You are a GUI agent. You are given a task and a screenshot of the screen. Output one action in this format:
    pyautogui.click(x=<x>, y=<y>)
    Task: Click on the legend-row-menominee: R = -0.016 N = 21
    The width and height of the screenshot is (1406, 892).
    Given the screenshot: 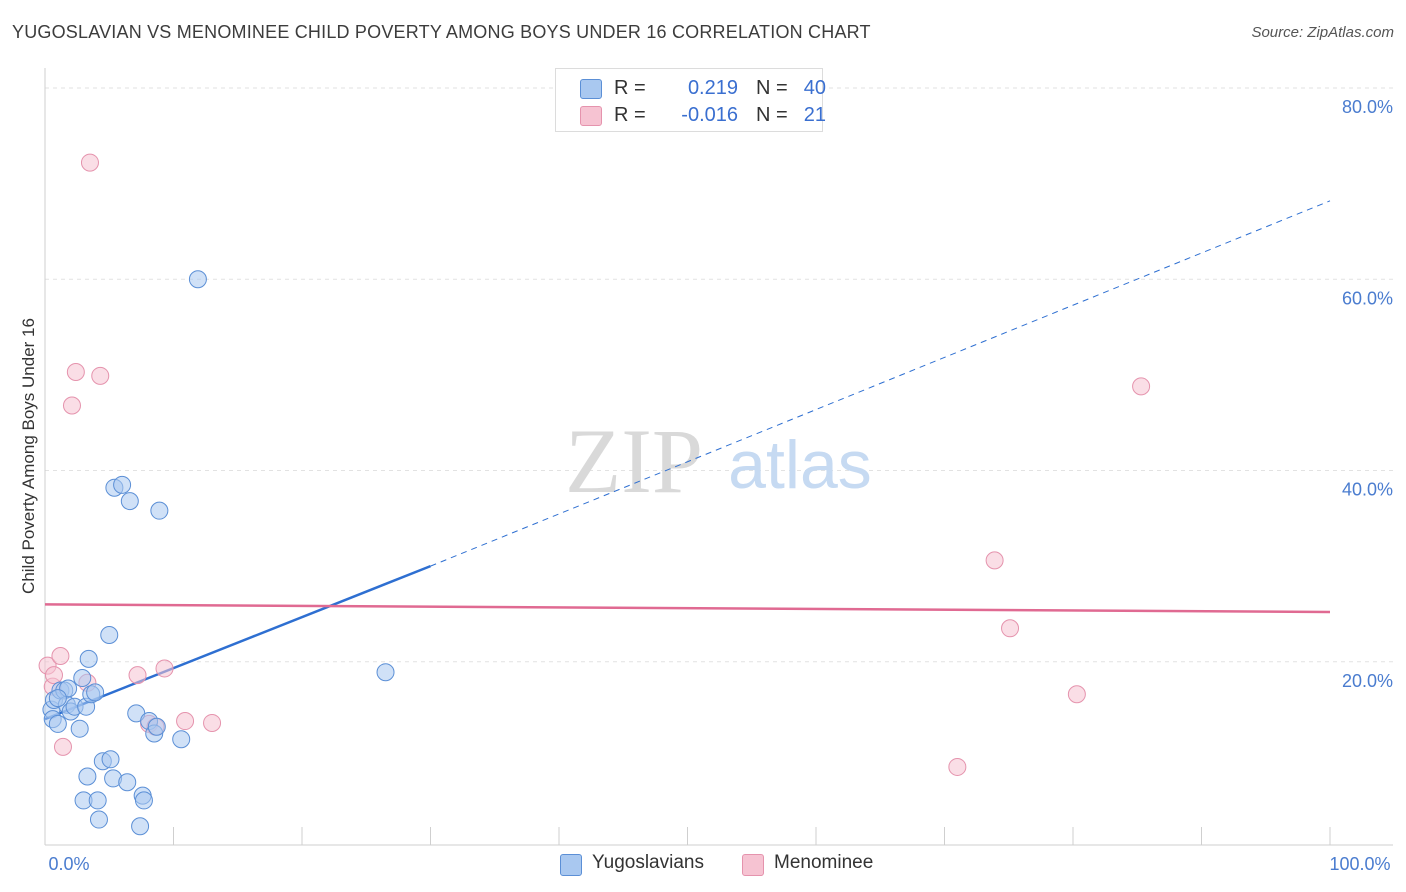 What is the action you would take?
    pyautogui.click(x=705, y=115)
    